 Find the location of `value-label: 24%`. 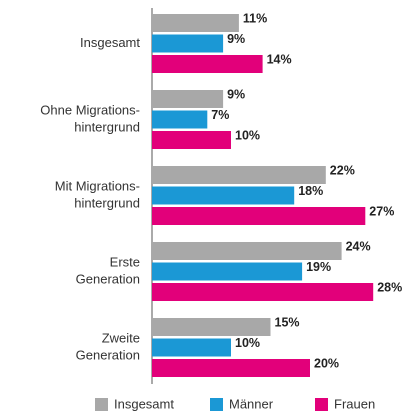

value-label: 24% is located at coordinates (358, 246).